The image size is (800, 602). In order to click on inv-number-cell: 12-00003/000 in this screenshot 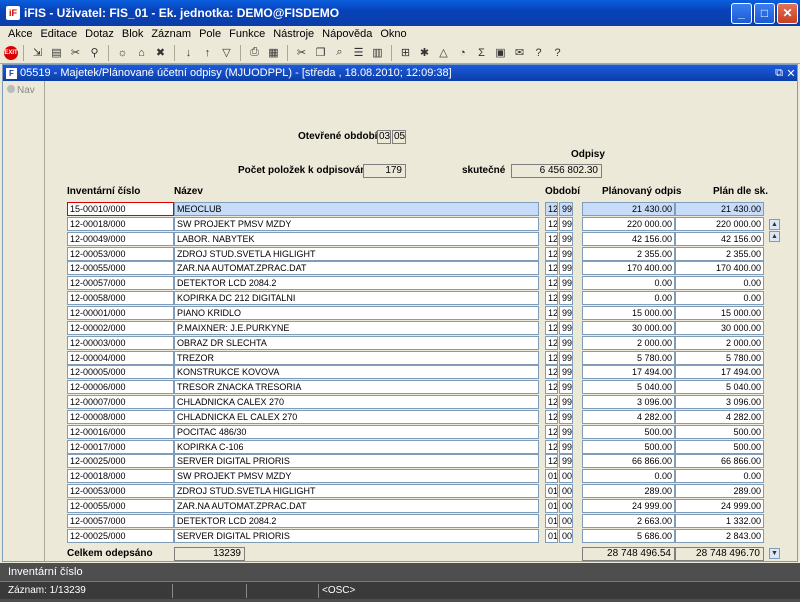, I will do `click(120, 342)`.